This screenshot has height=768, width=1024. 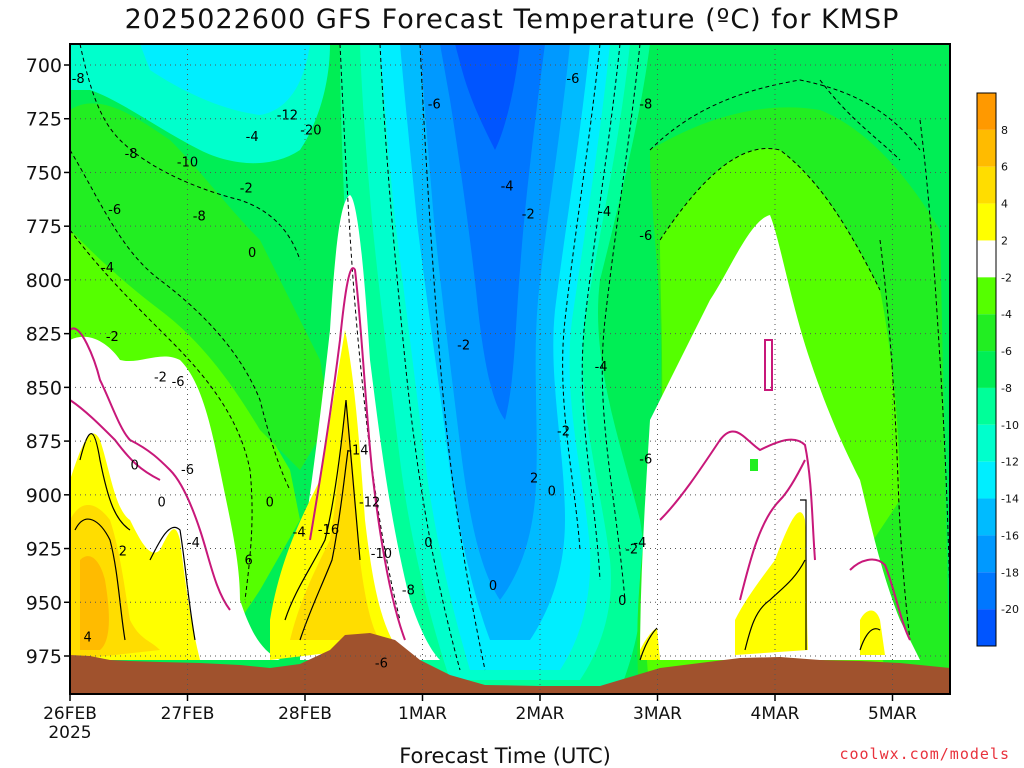 What do you see at coordinates (1004, 130) in the screenshot?
I see `colorbar-label: 8` at bounding box center [1004, 130].